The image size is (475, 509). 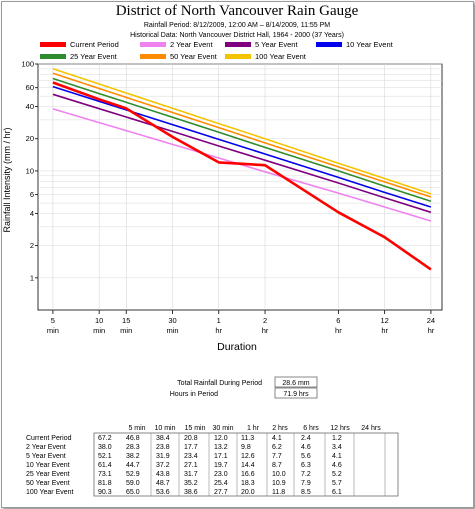 I want to click on table-cell: 27.7, so click(x=221, y=492).